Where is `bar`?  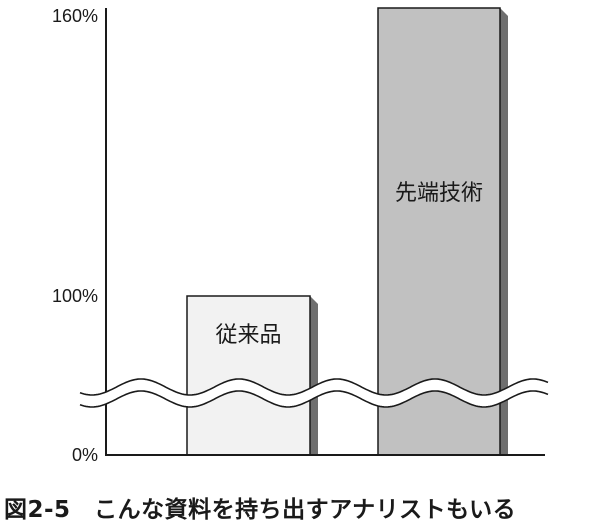 bar is located at coordinates (248, 375).